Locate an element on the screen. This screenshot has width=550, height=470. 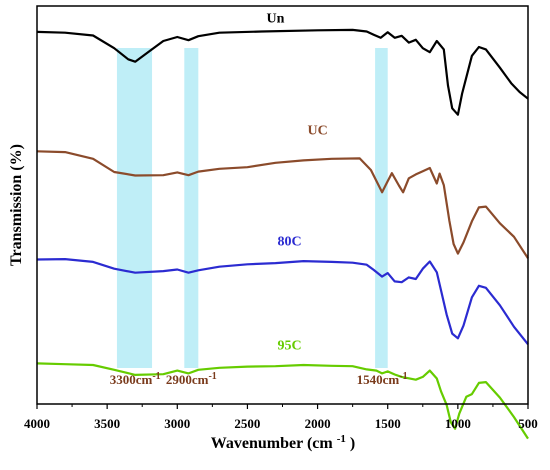
x-tick-label-4000: 4000 is located at coordinates (37, 423).